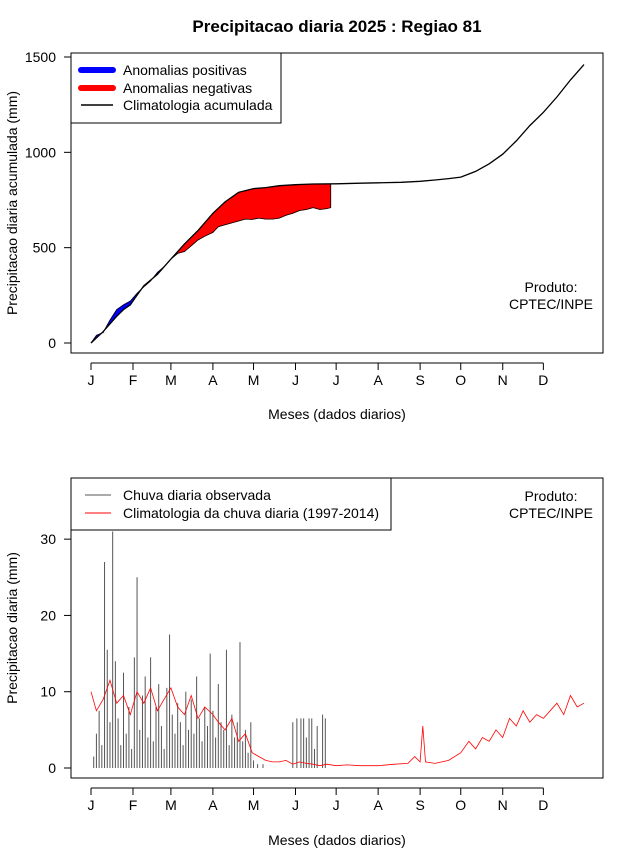  I want to click on cumulative-x-tick-label: F, so click(133, 380).